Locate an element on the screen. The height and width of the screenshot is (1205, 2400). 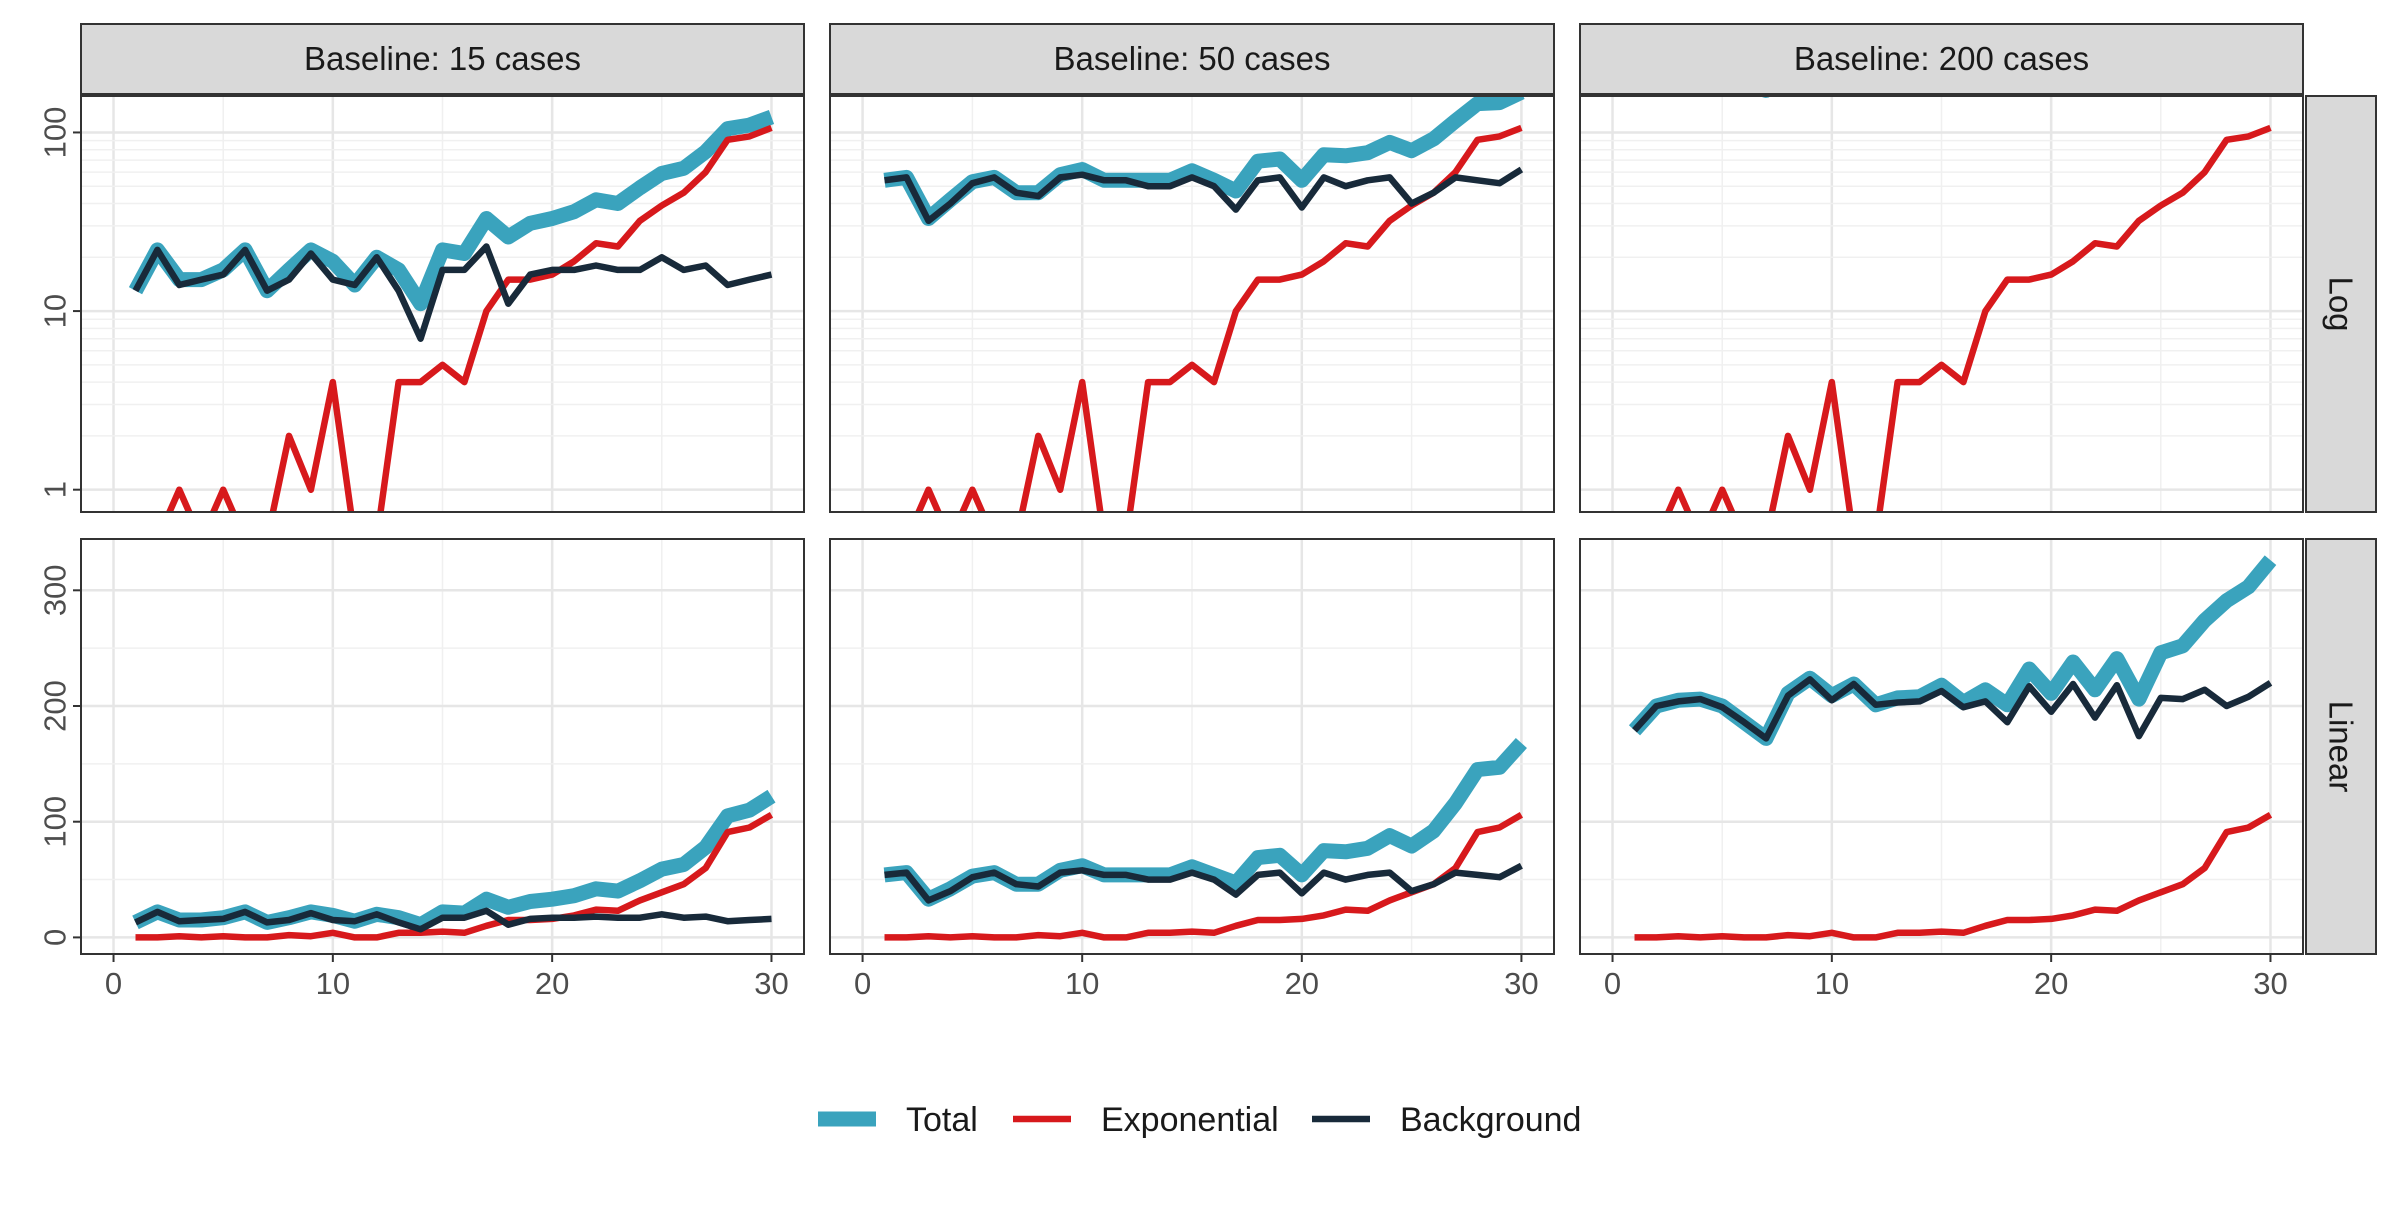
legend: Total Exponential Background is located at coordinates (1199, 1120).